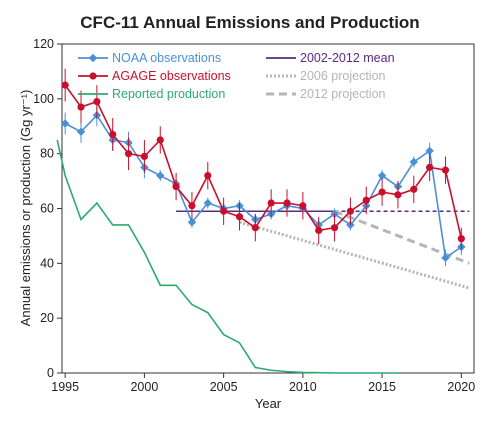 The height and width of the screenshot is (423, 500). What do you see at coordinates (268, 403) in the screenshot?
I see `x-axis-label: Year` at bounding box center [268, 403].